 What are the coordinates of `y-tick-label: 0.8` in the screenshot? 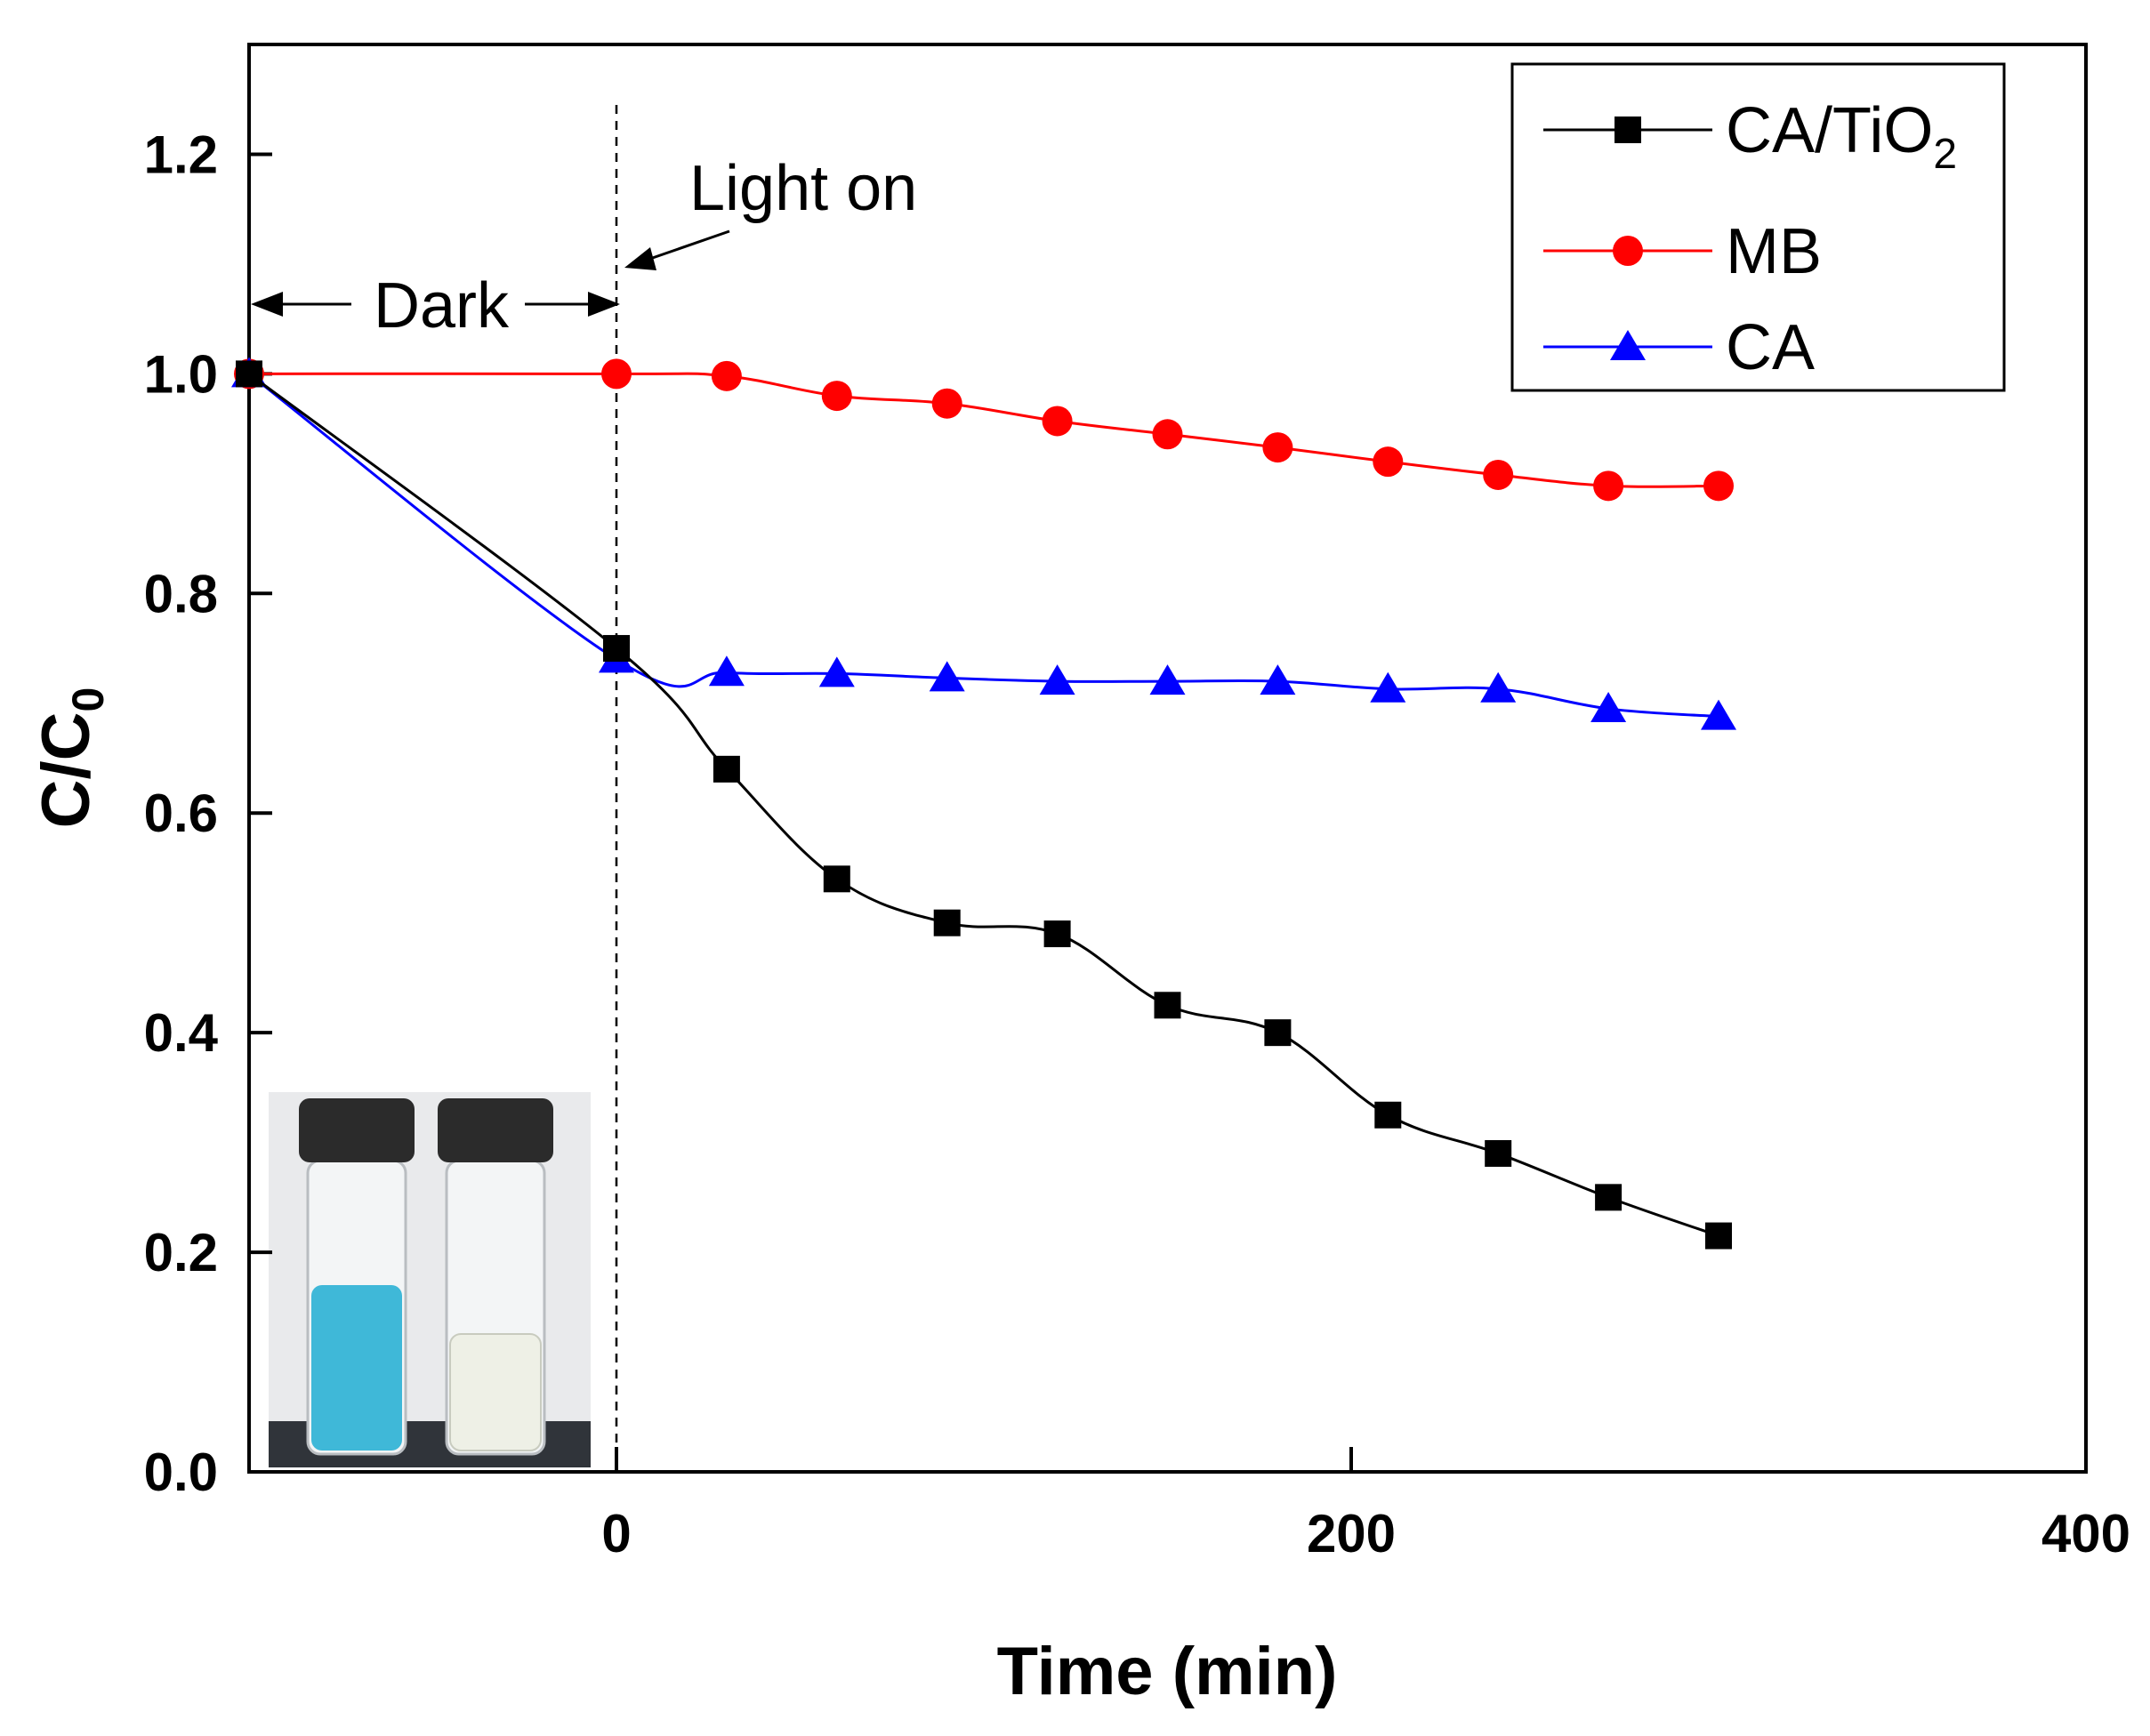 It's located at (181, 593).